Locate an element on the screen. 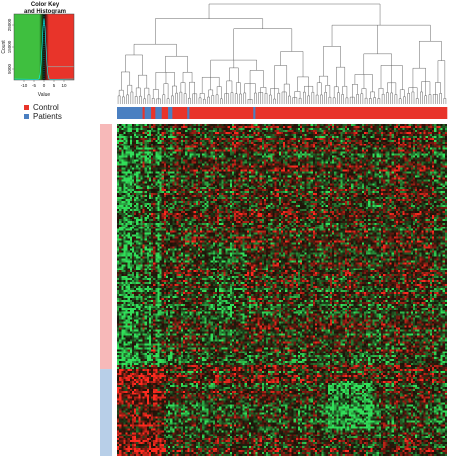 The height and width of the screenshot is (462, 450). color-key-x-tick-label: -5 is located at coordinates (34, 85).